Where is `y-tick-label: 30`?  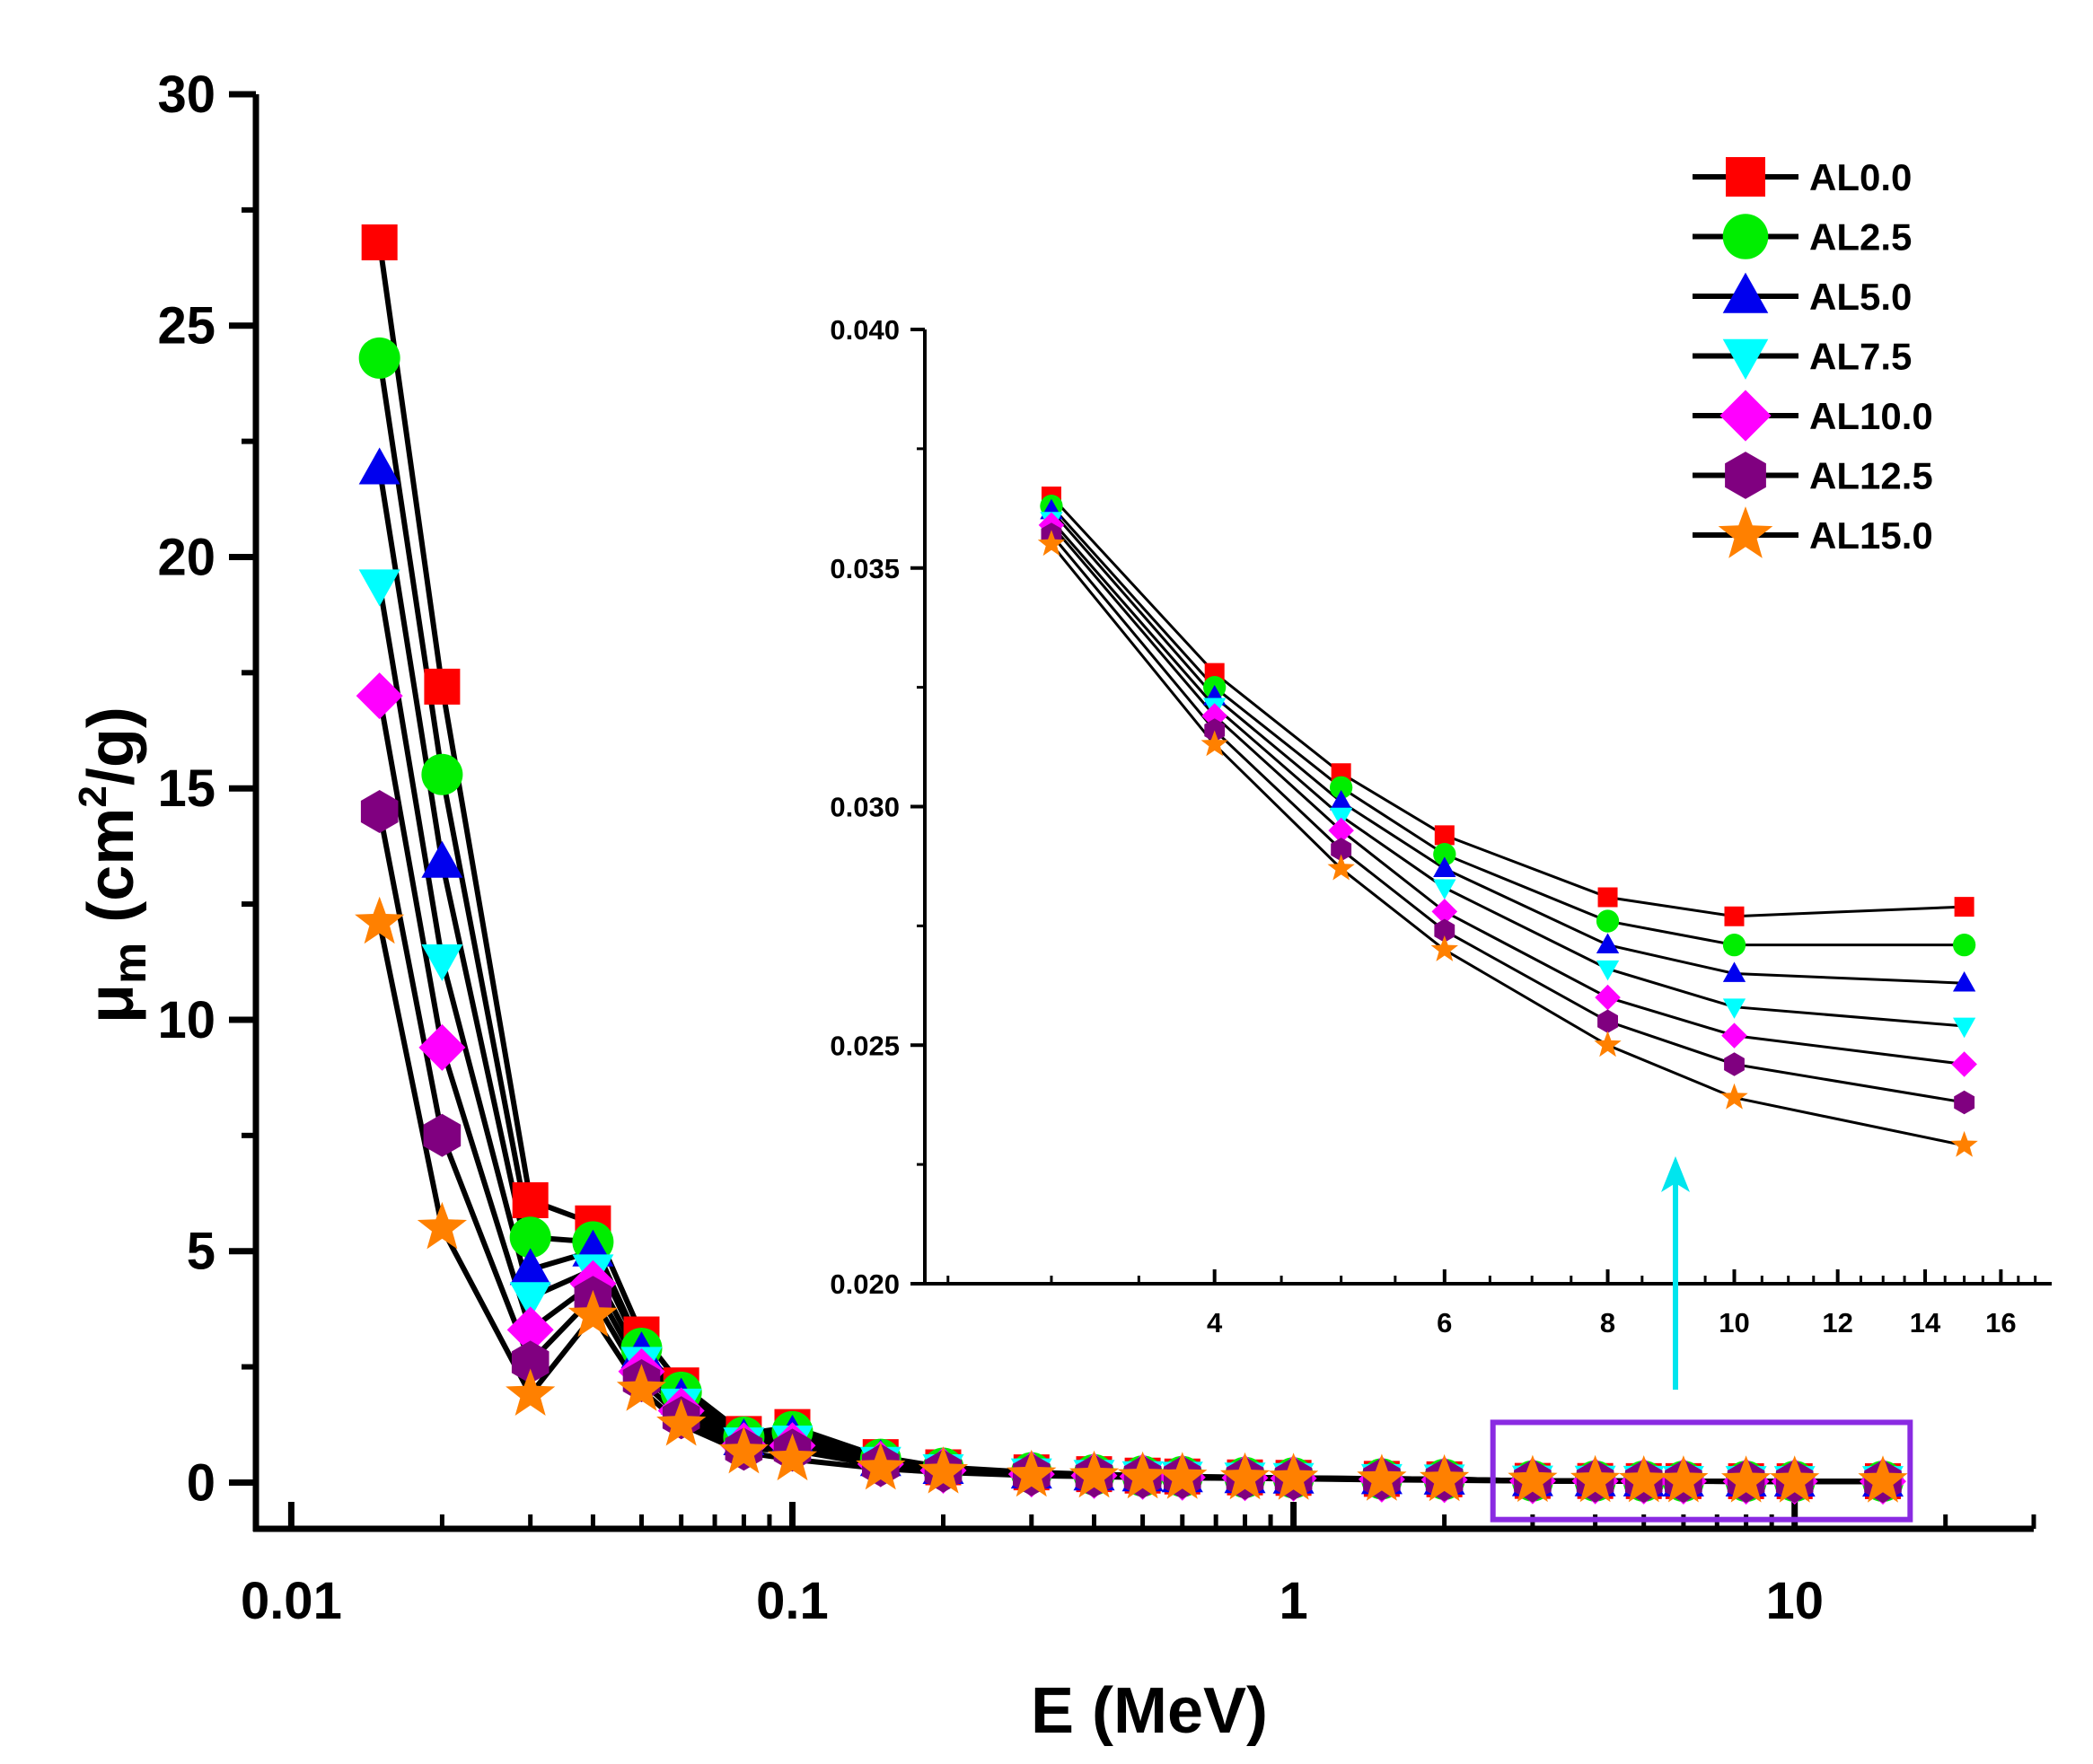 y-tick-label: 30 is located at coordinates (186, 95).